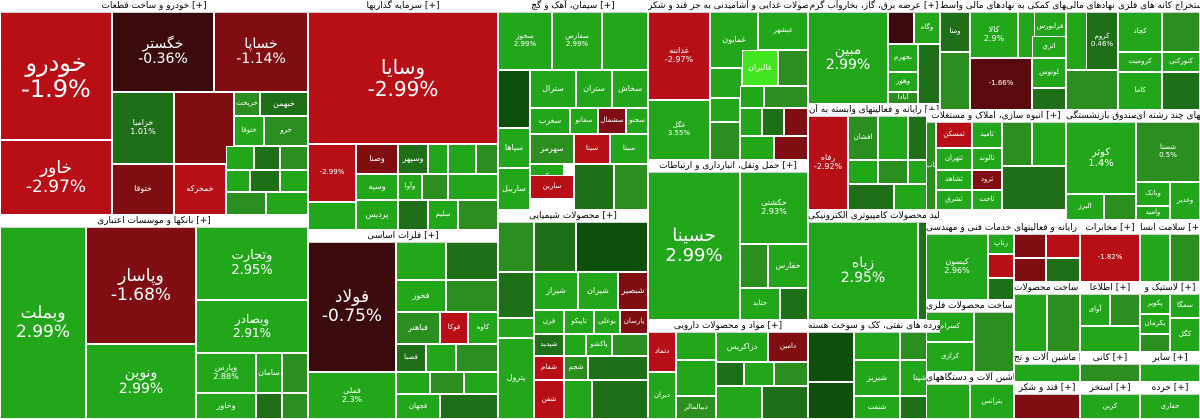 This screenshot has width=1200, height=419. I want to click on stock-tile: -2.99%, so click(332, 173).